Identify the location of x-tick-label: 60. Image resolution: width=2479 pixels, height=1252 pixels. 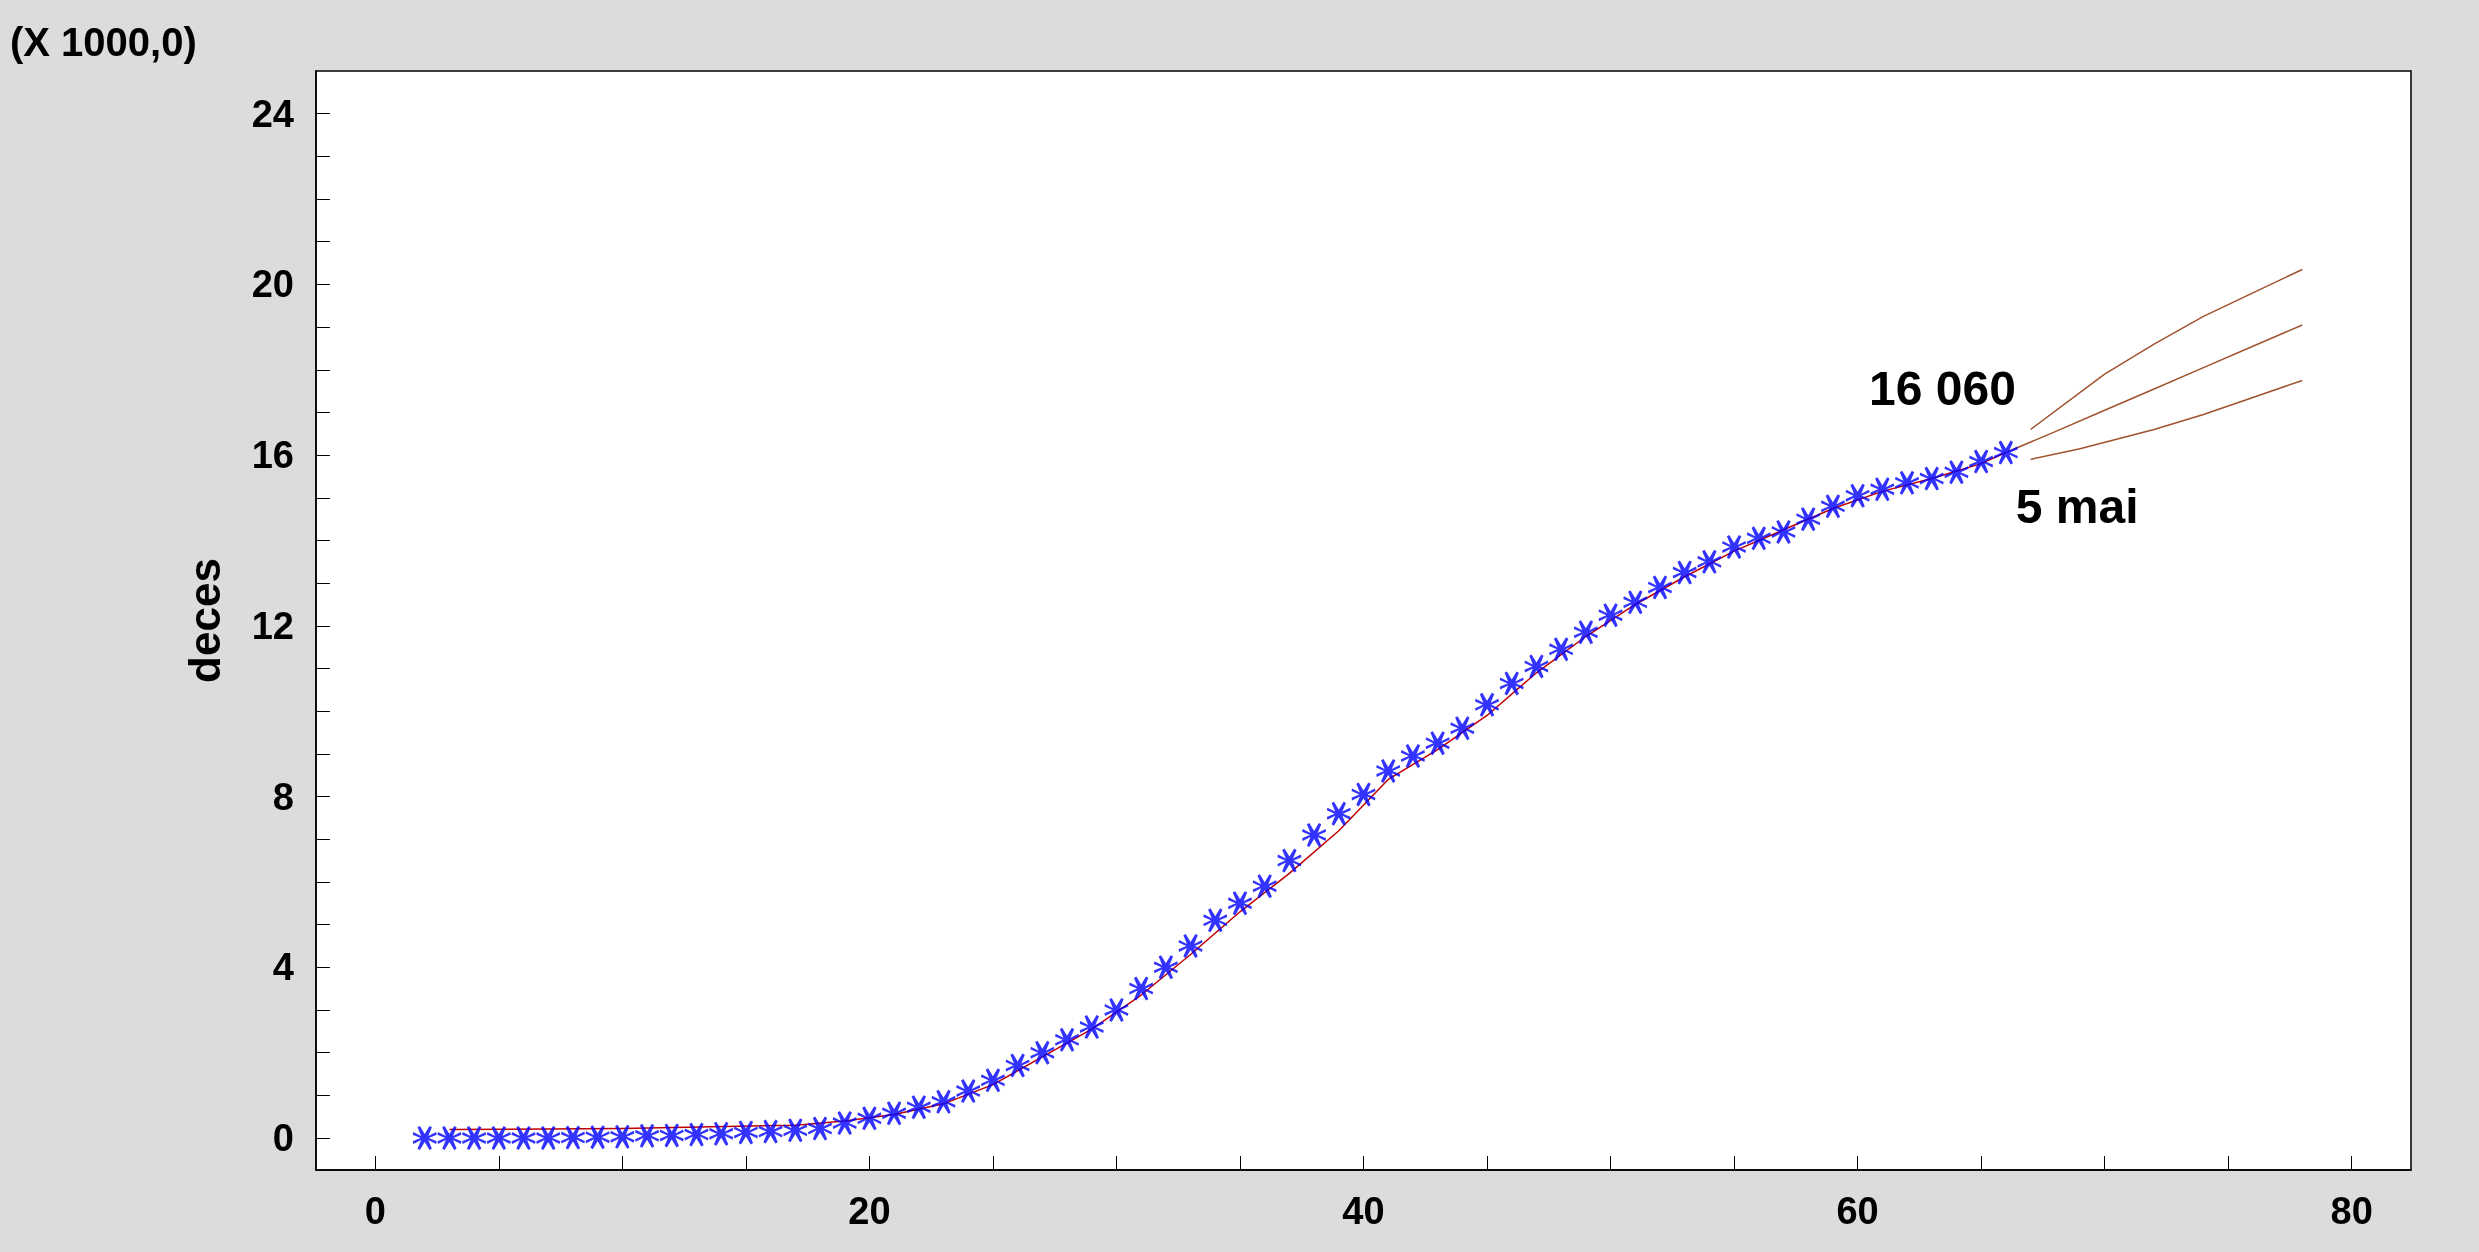
(1857, 1211).